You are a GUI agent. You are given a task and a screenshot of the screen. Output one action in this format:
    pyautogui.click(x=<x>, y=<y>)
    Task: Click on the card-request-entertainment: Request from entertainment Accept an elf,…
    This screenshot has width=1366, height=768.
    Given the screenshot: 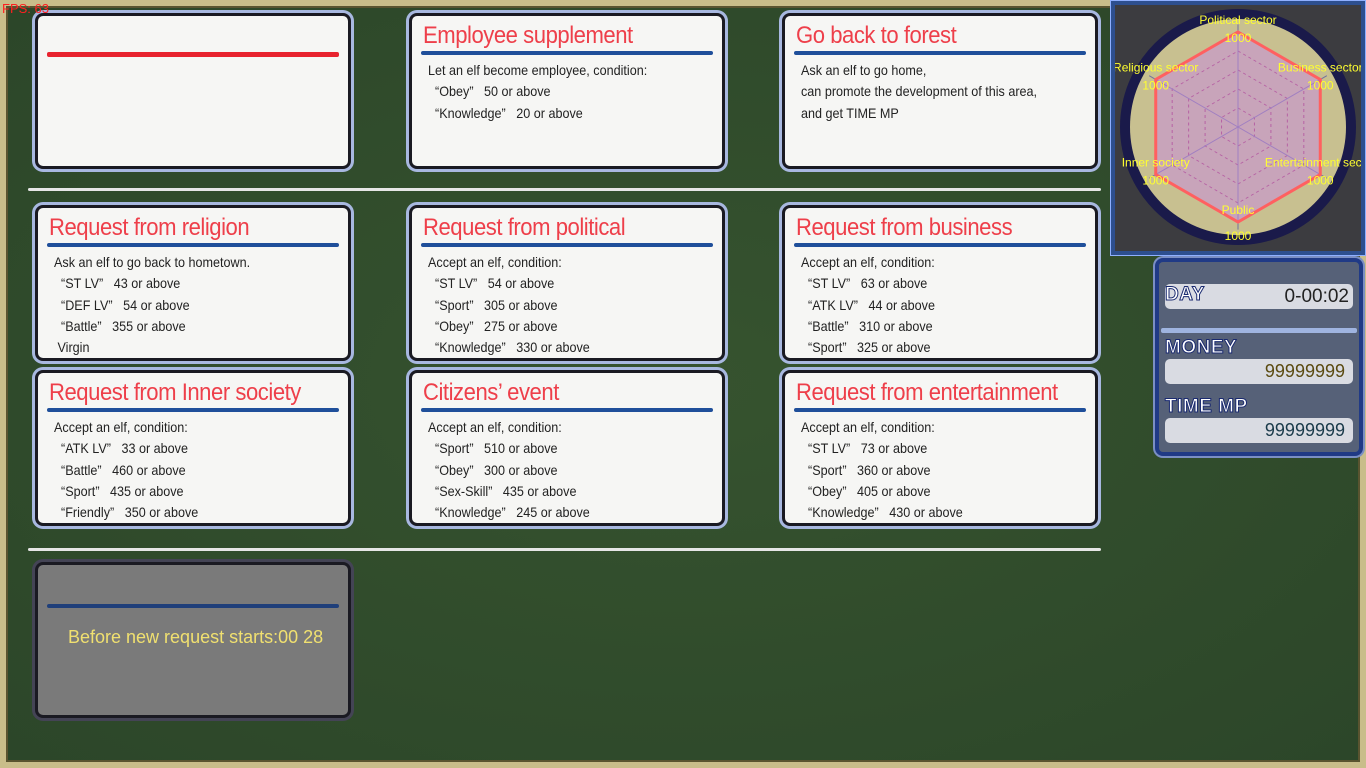 What is the action you would take?
    pyautogui.click(x=940, y=448)
    